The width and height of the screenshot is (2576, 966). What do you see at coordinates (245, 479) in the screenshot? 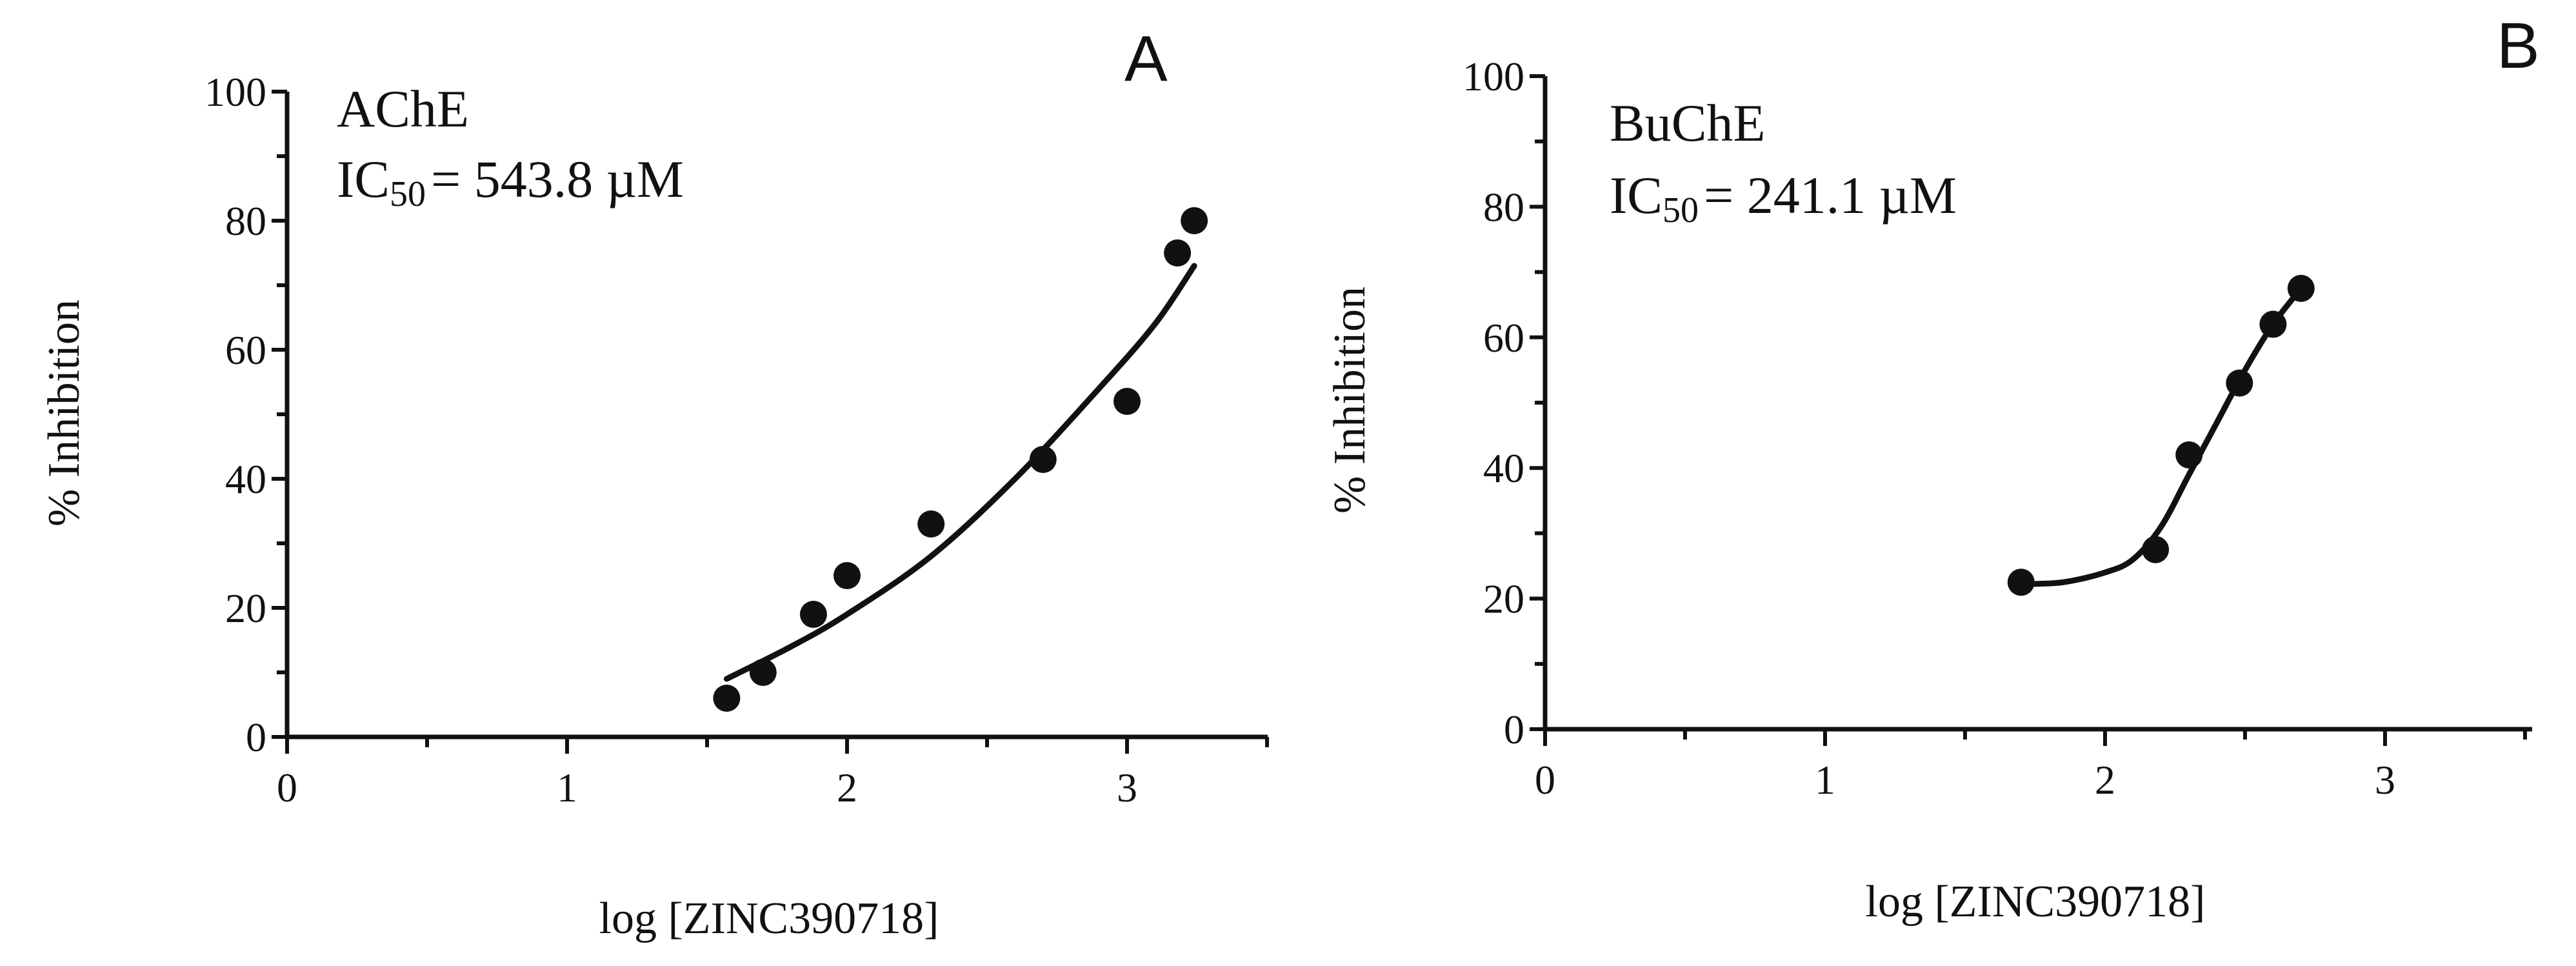
I see `panel-a-ytick-label: 40` at bounding box center [245, 479].